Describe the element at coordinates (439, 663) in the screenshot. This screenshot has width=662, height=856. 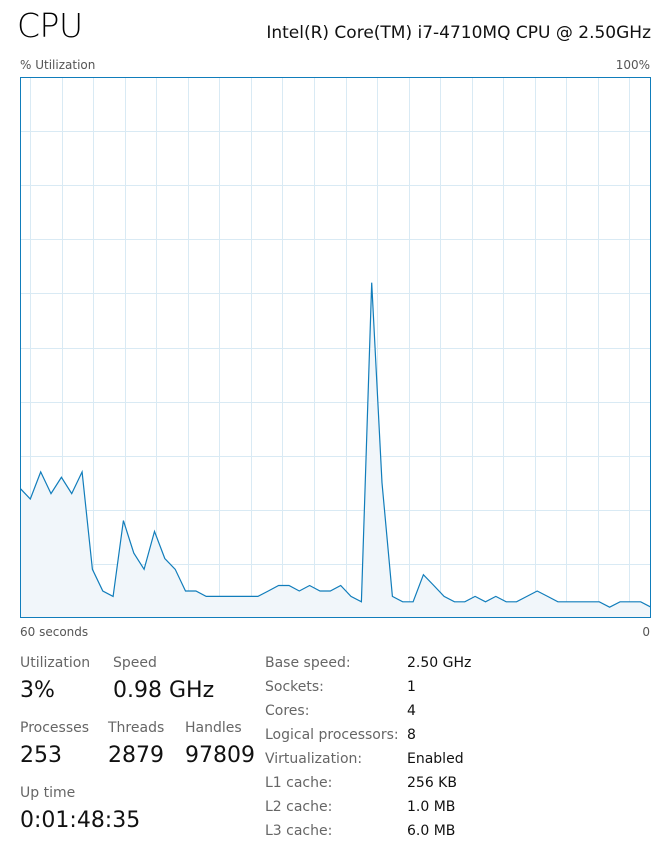
I see `detail-value-base-speed: 2.50 GHz` at that location.